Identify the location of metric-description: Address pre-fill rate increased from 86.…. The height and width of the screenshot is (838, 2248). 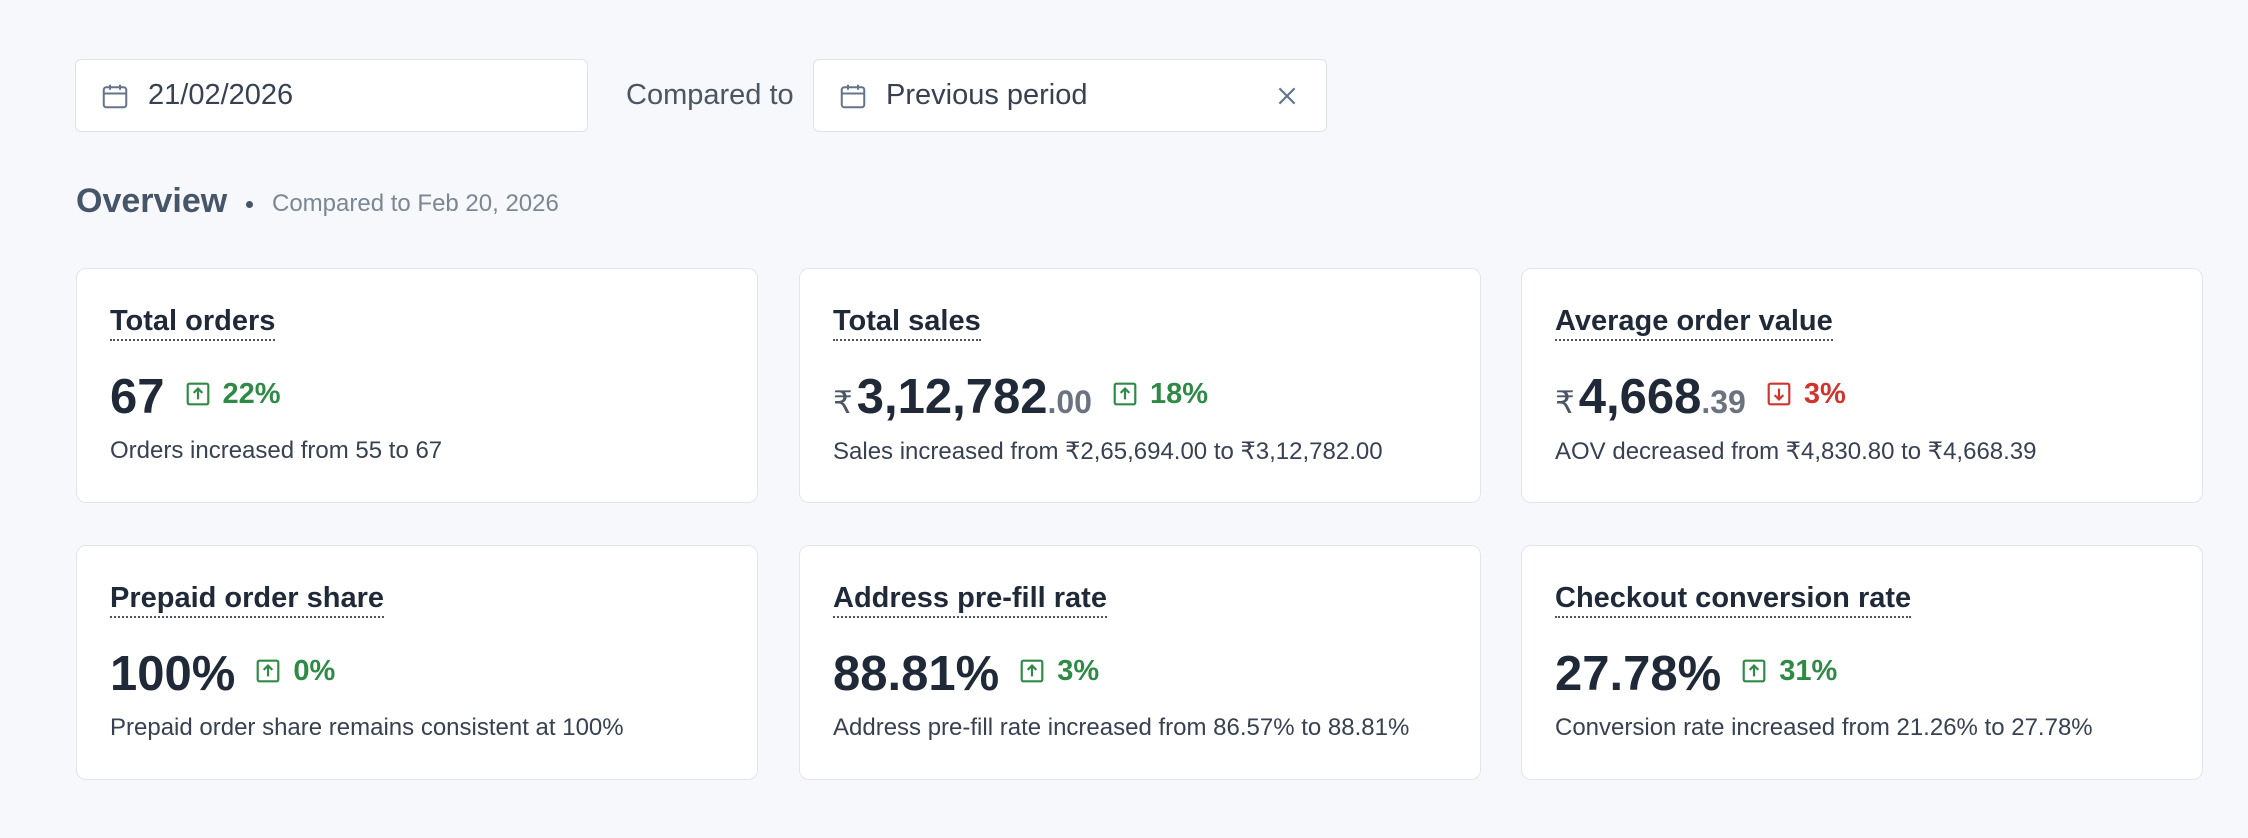
(1121, 727).